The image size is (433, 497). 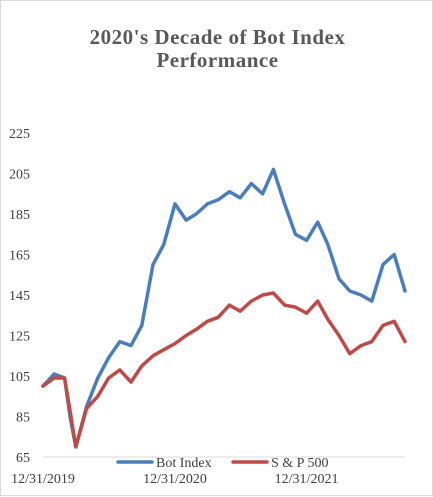 What do you see at coordinates (299, 463) in the screenshot?
I see `legend-label: S & P 500` at bounding box center [299, 463].